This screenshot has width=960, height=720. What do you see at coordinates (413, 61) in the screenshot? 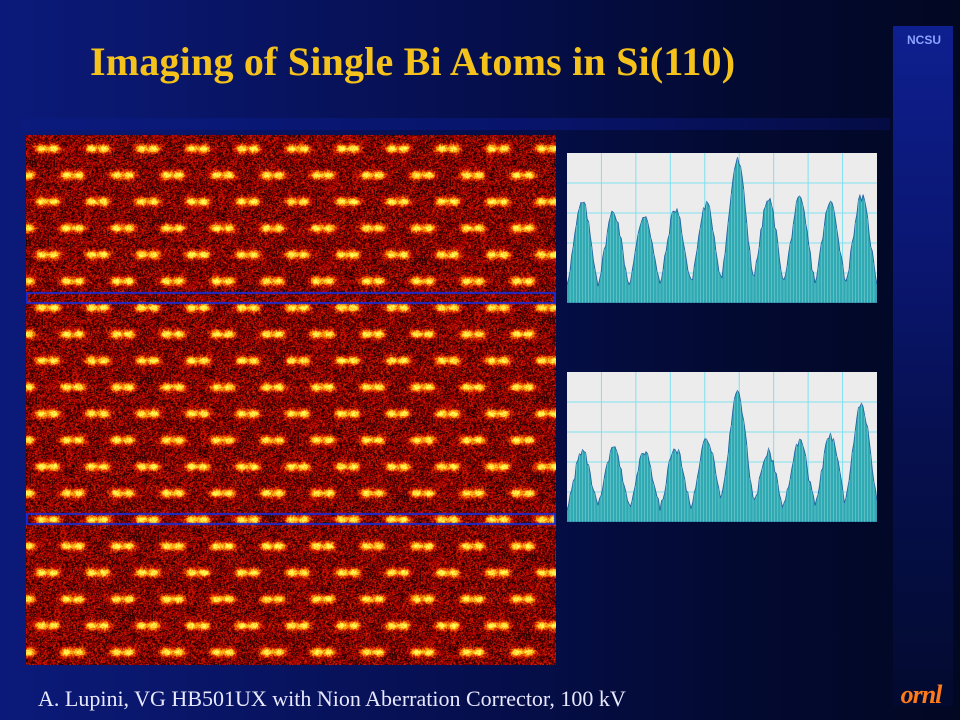
I see `slide-title: Imaging of Single Bi Atoms in Si(110)` at bounding box center [413, 61].